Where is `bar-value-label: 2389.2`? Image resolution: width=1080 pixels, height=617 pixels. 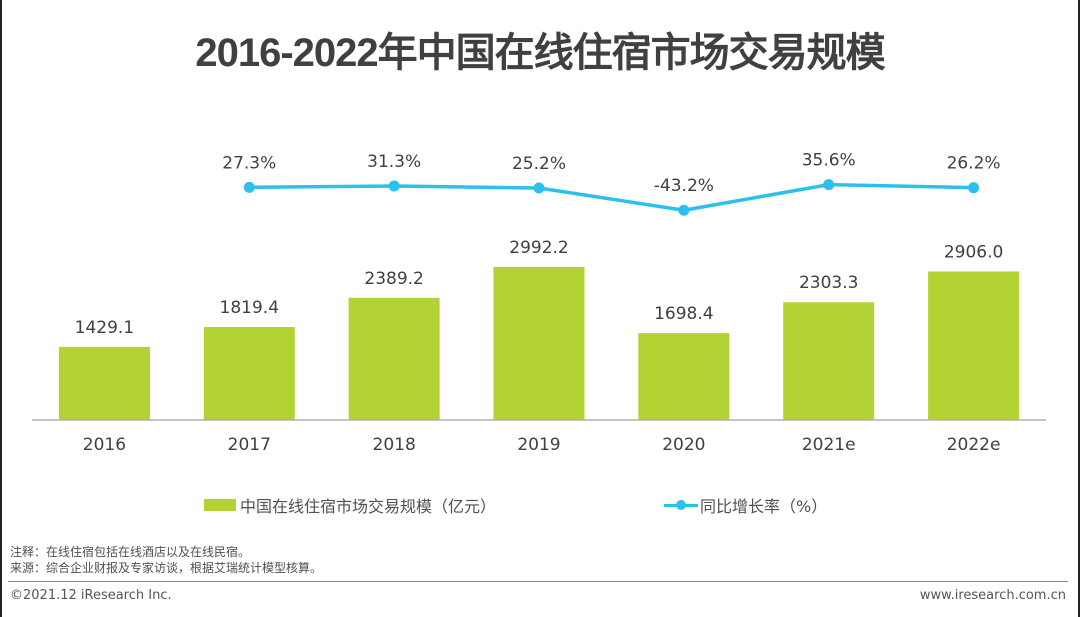 bar-value-label: 2389.2 is located at coordinates (393, 279).